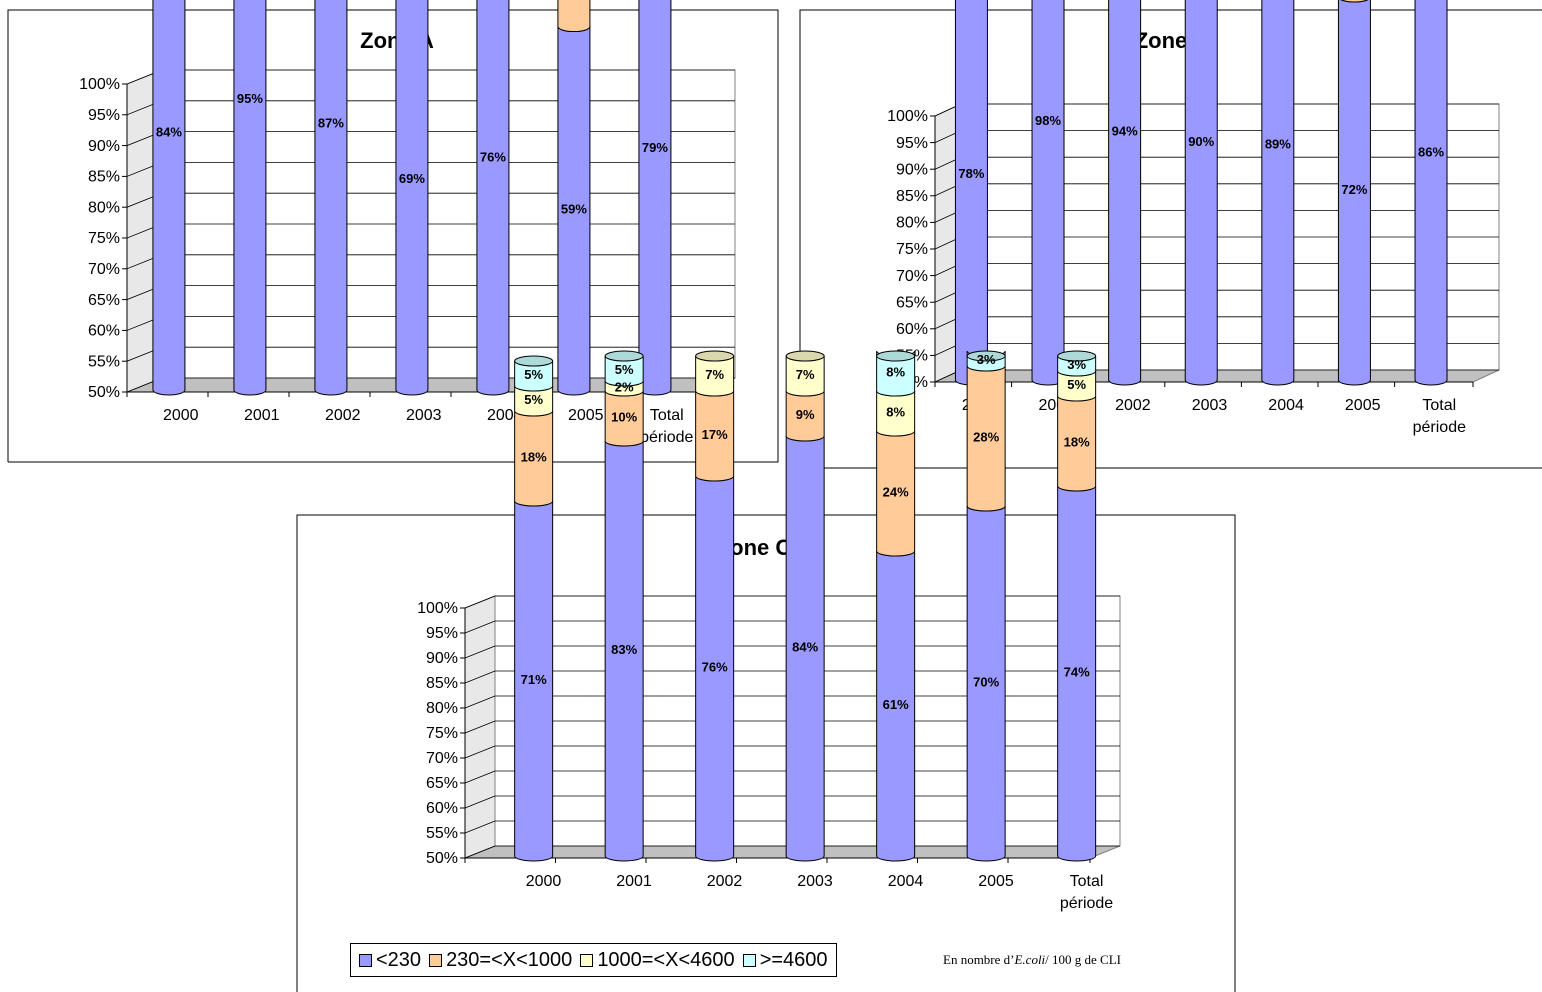 The image size is (1542, 992). What do you see at coordinates (1076, 364) in the screenshot?
I see `data-label: 3%` at bounding box center [1076, 364].